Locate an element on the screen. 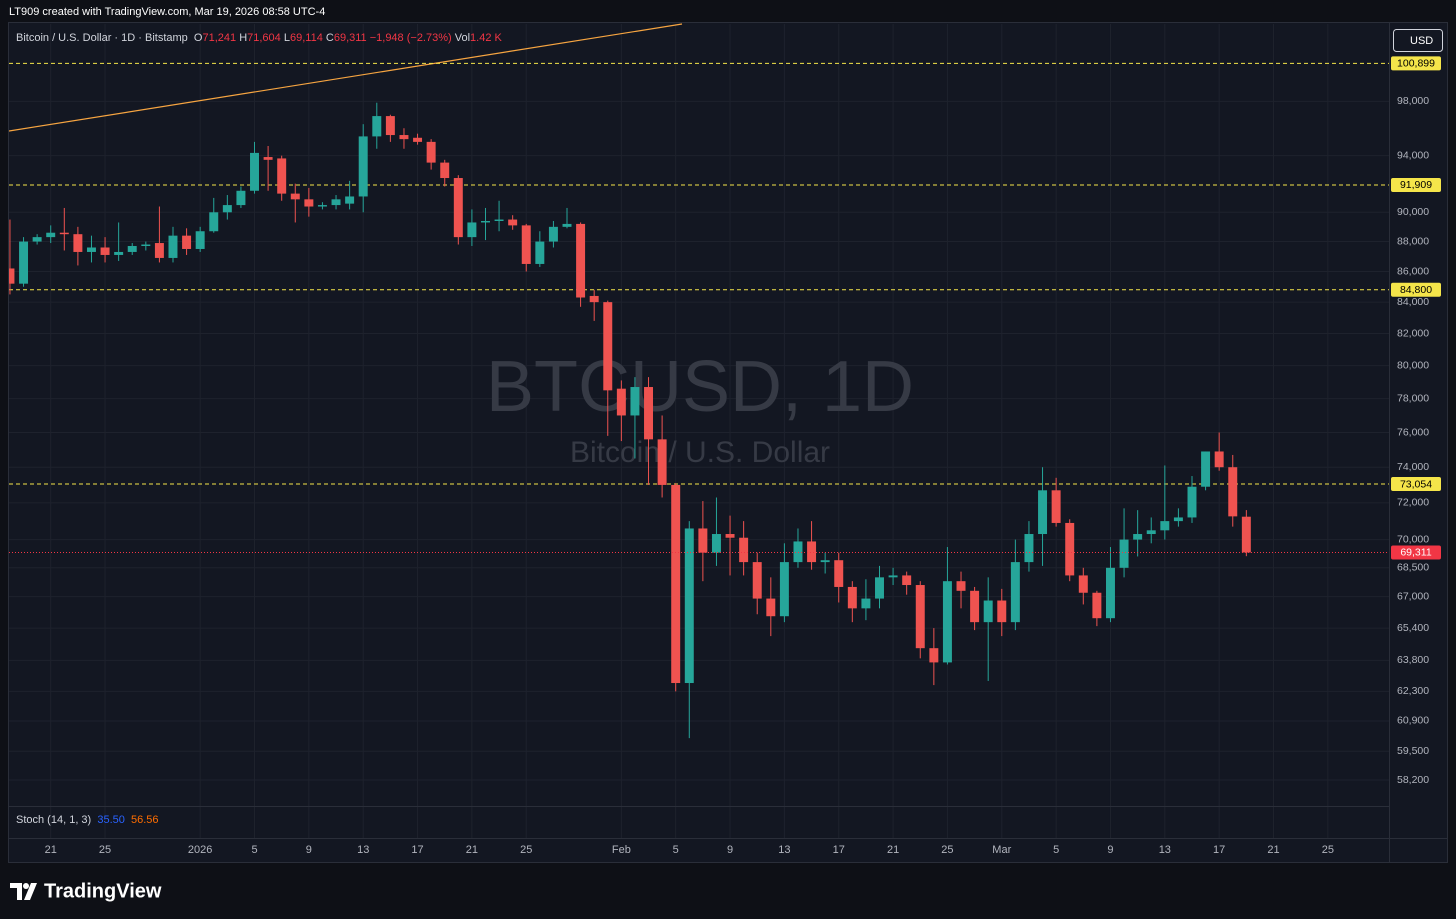 Image resolution: width=1456 pixels, height=919 pixels. trend-line is located at coordinates (346, 77).